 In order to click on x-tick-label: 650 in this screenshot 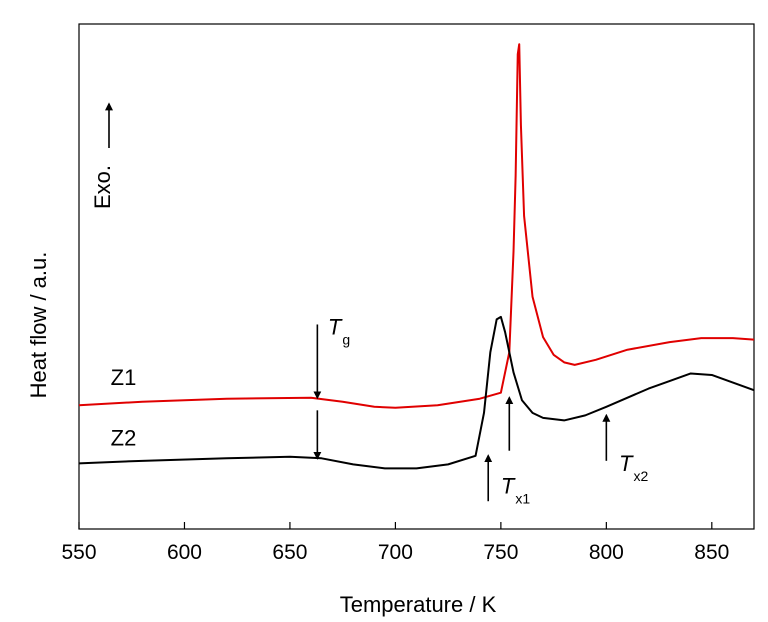, I will do `click(289, 552)`.